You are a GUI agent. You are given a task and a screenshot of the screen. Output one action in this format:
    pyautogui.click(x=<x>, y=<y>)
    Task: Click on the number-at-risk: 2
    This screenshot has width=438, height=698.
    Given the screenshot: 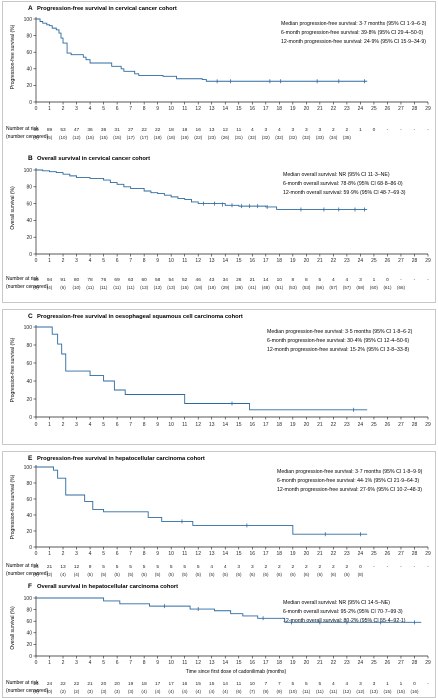 What is the action you would take?
    pyautogui.click(x=306, y=567)
    